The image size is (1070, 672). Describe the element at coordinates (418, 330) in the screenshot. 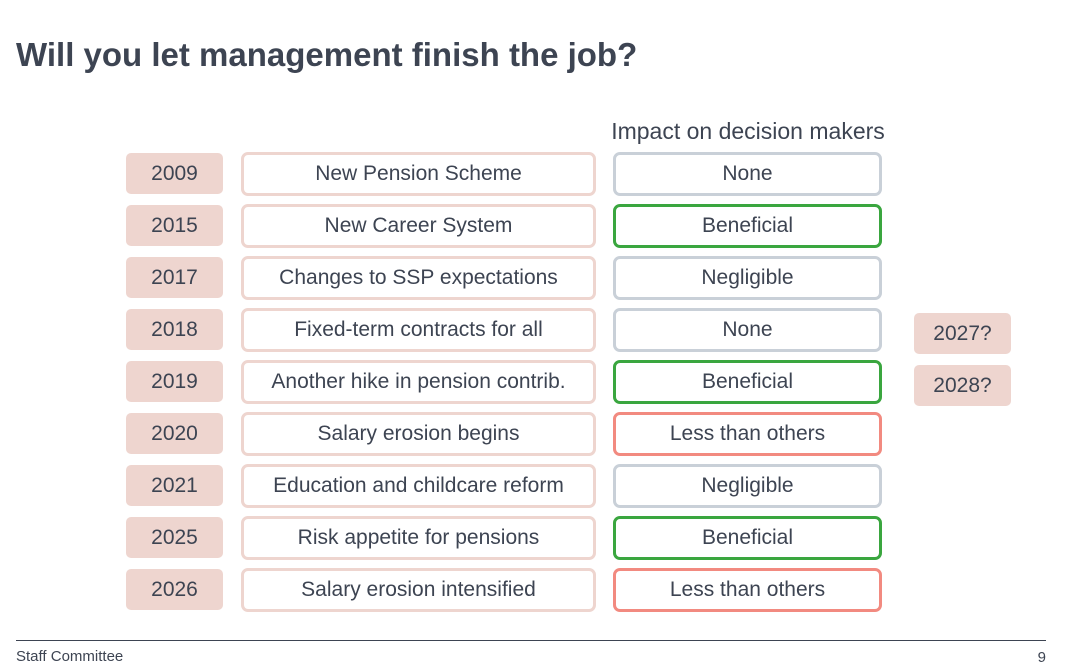

I see `event-label: Fixed-term contracts for all` at that location.